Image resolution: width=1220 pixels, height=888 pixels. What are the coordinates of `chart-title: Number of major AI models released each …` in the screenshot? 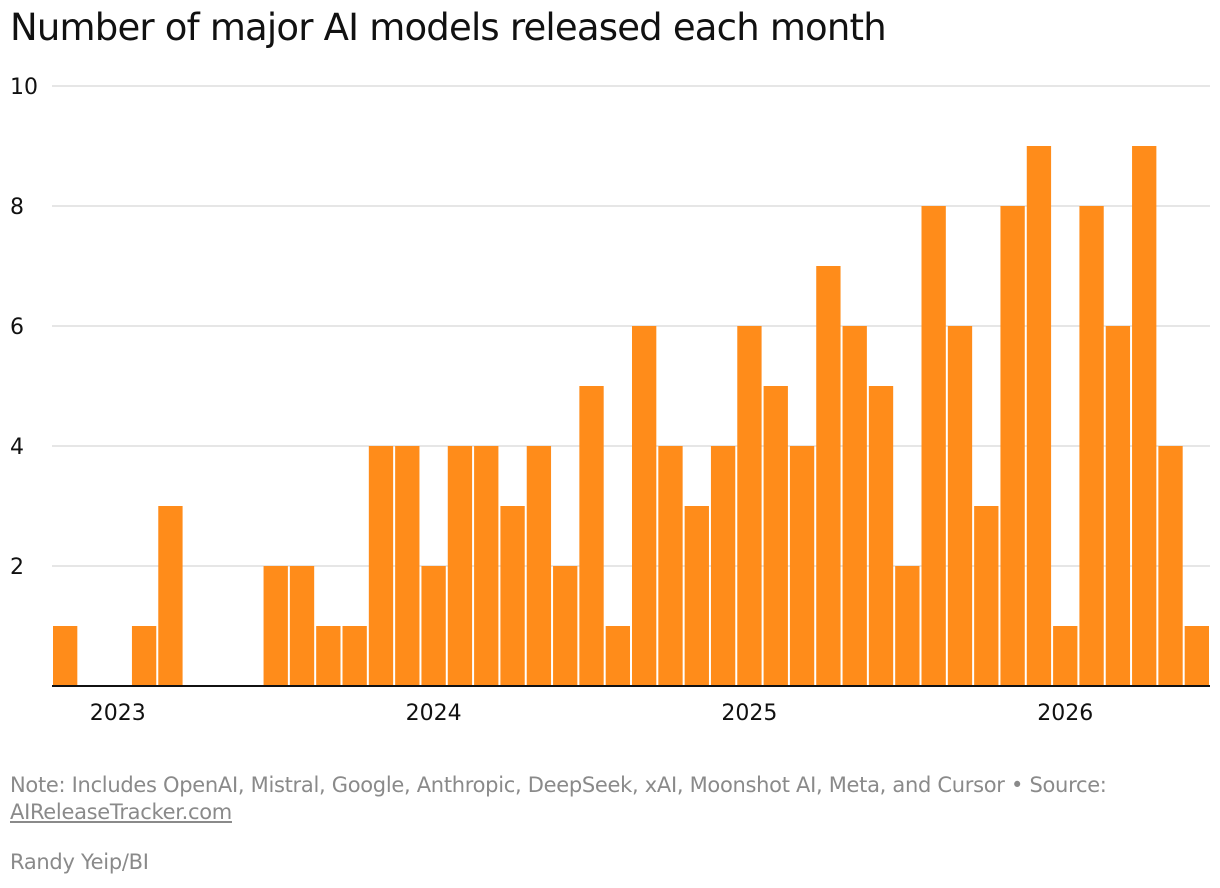 It's located at (448, 27).